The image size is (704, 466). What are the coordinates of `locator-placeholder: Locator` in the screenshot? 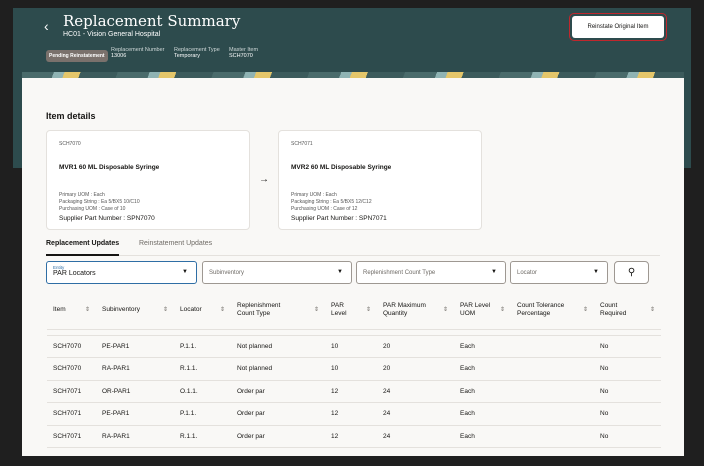 It's located at (527, 272).